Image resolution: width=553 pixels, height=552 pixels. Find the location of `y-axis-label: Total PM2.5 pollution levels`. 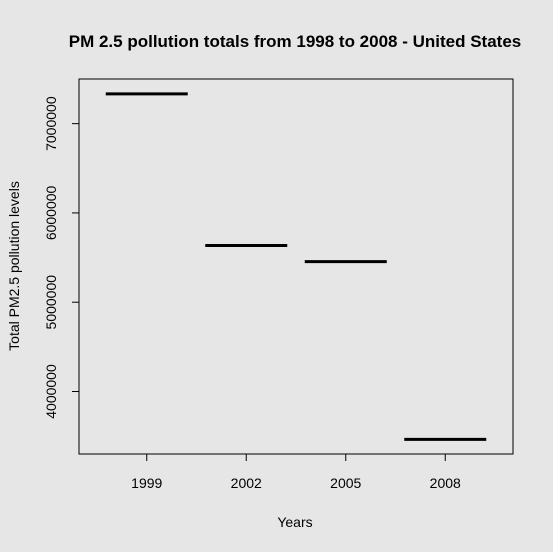

y-axis-label: Total PM2.5 pollution levels is located at coordinates (14, 266).